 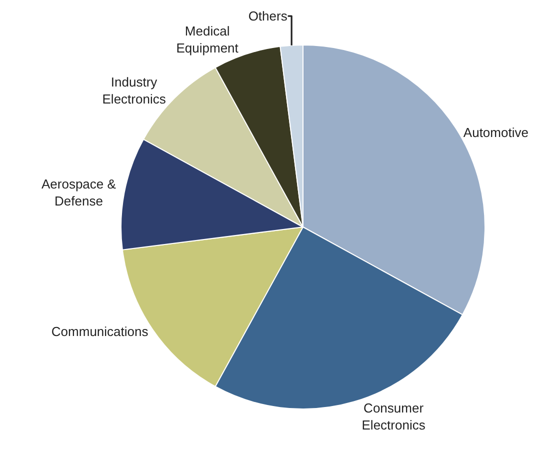 I want to click on slice-label: Others, so click(x=268, y=16).